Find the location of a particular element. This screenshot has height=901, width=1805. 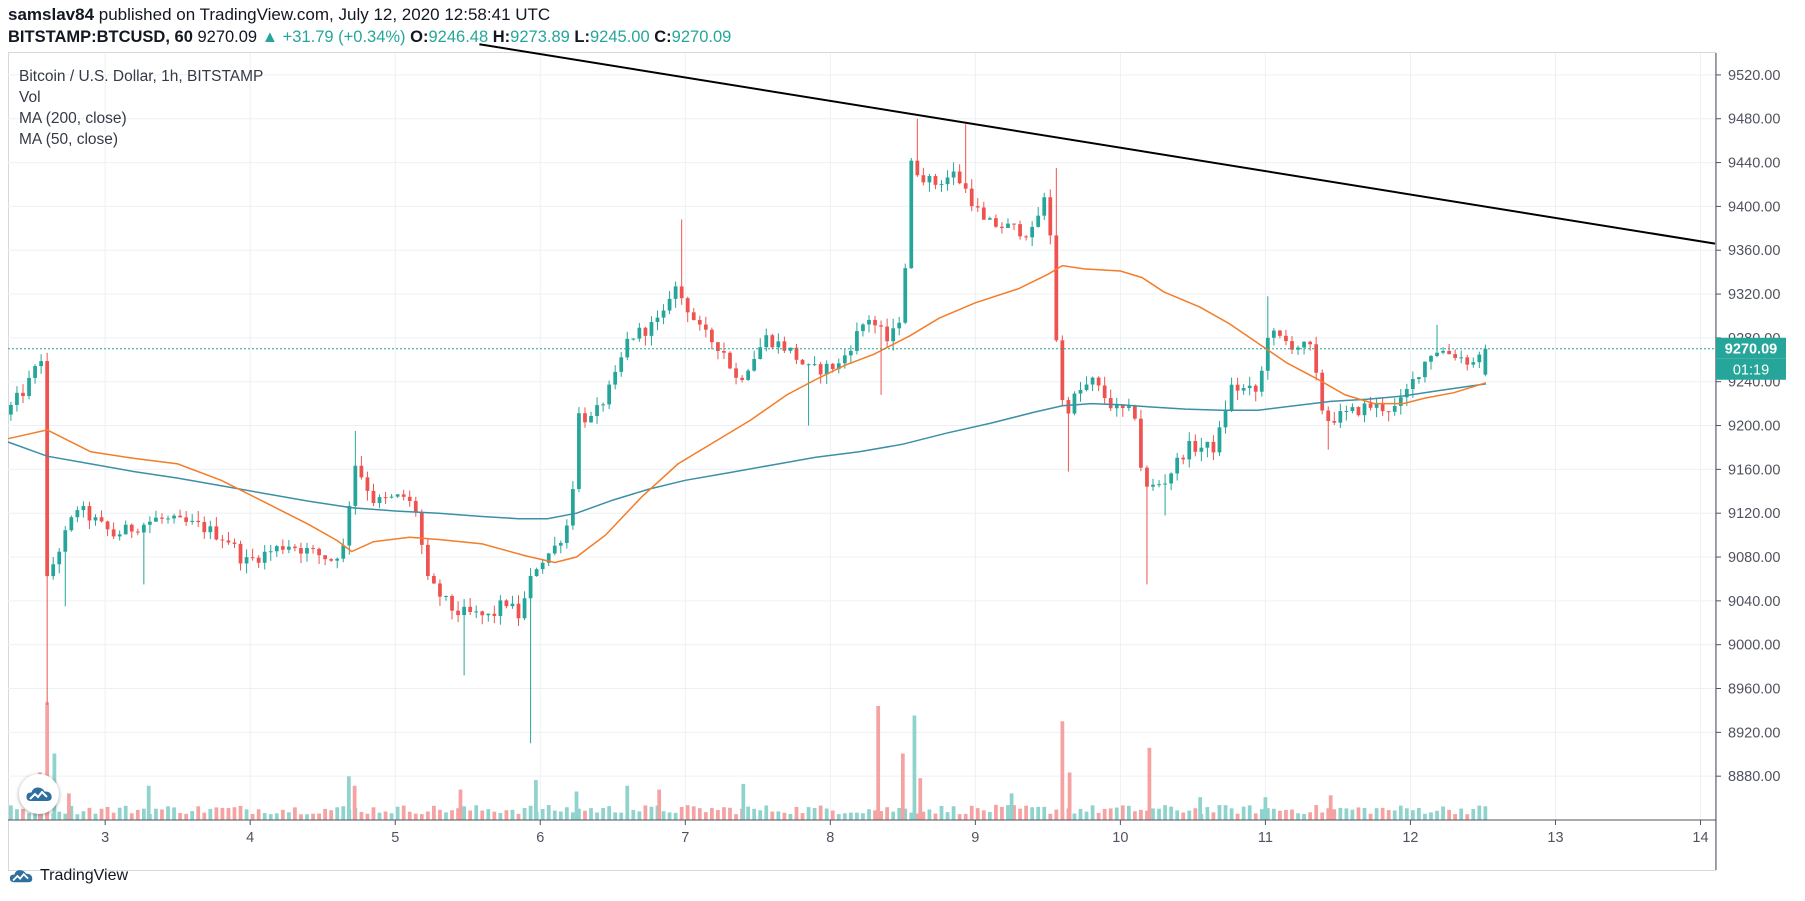

legend-vol: Vol is located at coordinates (30, 97).